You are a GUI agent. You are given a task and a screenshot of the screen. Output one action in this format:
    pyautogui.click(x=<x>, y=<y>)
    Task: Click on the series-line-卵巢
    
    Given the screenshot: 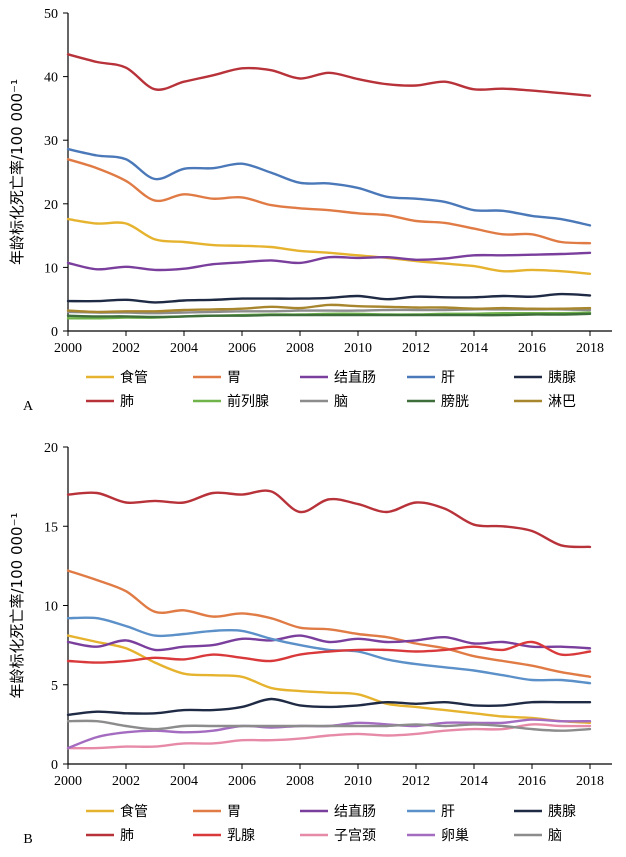 What is the action you would take?
    pyautogui.click(x=329, y=734)
    